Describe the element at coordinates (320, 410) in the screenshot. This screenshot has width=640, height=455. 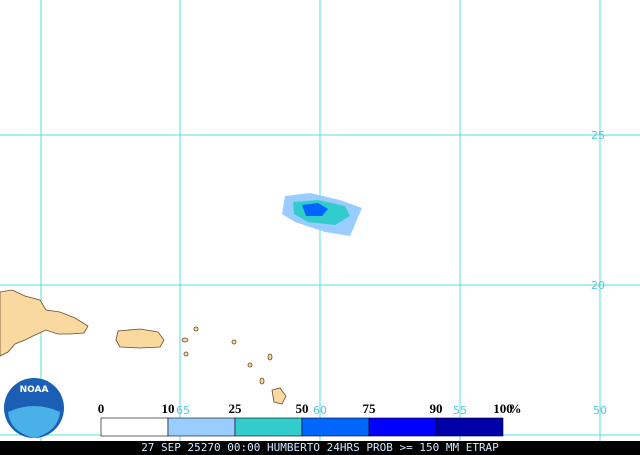
I see `lon-label: 60` at that location.